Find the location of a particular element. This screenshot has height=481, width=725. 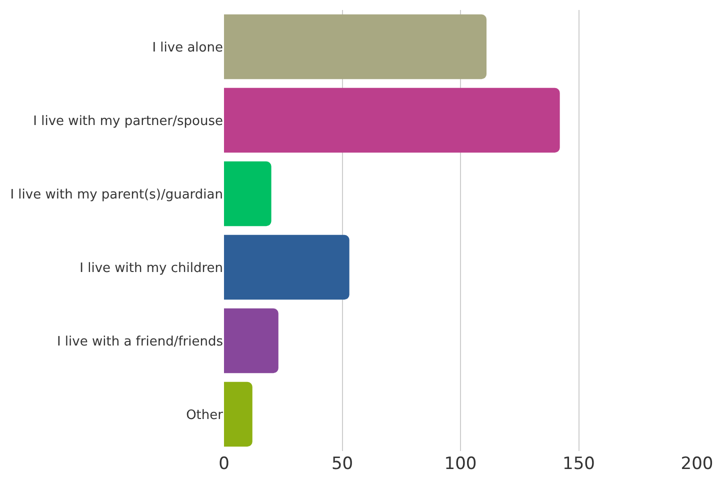

y-tick-label: I live with my parent(s)/guardian is located at coordinates (116, 194).